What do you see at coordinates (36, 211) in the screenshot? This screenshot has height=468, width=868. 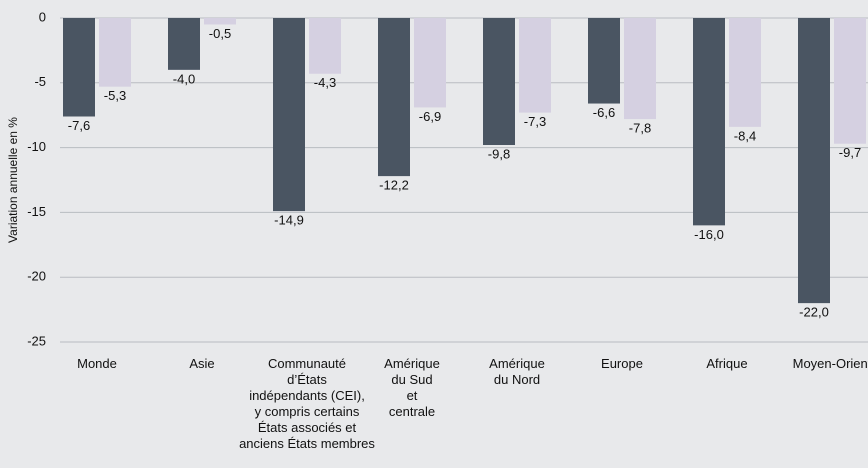 I see `y-tick-label: -15` at bounding box center [36, 211].